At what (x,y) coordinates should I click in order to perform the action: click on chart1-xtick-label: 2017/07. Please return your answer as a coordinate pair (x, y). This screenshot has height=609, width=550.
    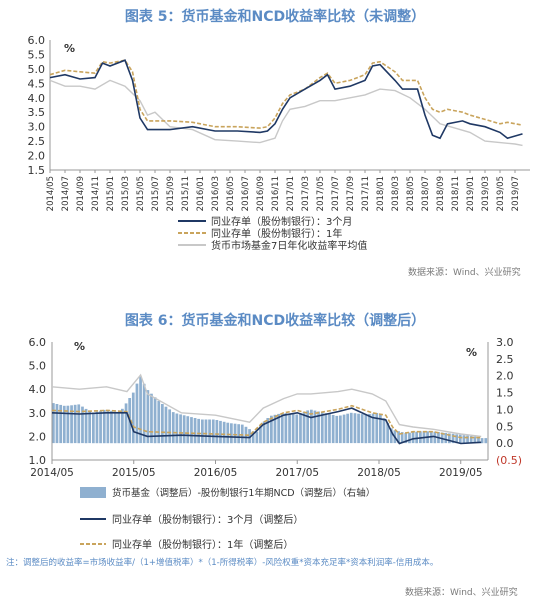
    Looking at the image, I should click on (336, 193).